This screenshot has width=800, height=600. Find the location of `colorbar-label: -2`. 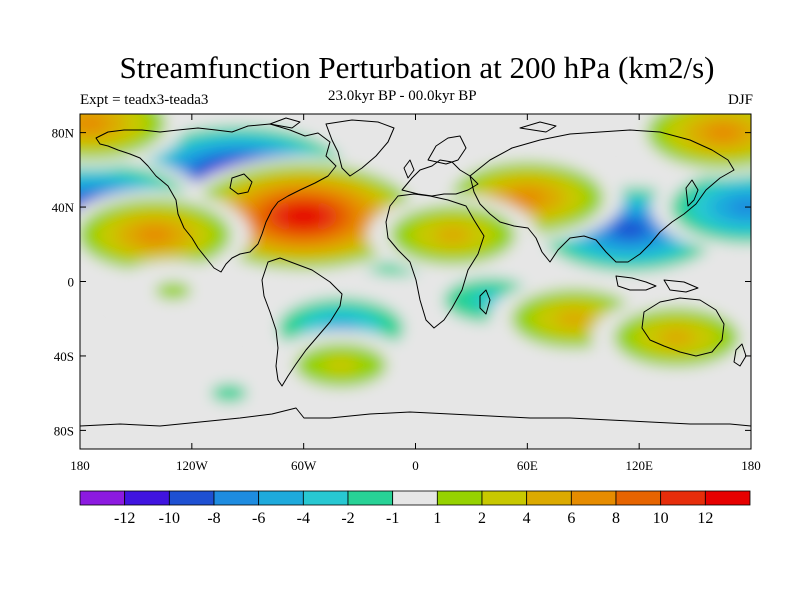

colorbar-label: -2 is located at coordinates (347, 518).